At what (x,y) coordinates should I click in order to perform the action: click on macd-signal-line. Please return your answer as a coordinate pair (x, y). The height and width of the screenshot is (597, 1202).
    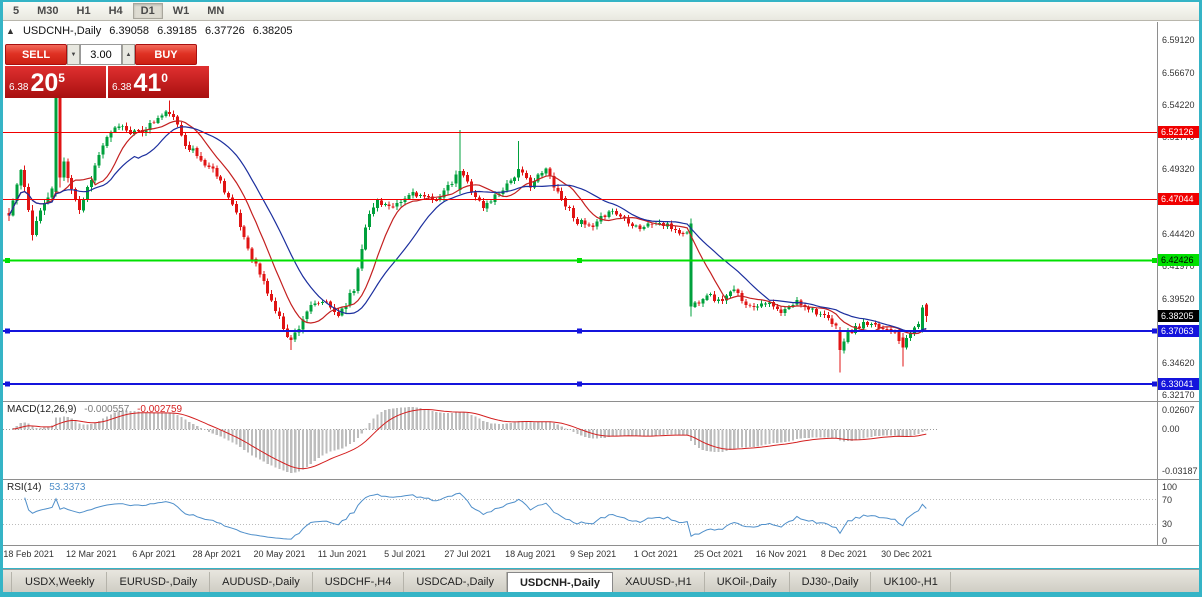
    Looking at the image, I should click on (469, 439).